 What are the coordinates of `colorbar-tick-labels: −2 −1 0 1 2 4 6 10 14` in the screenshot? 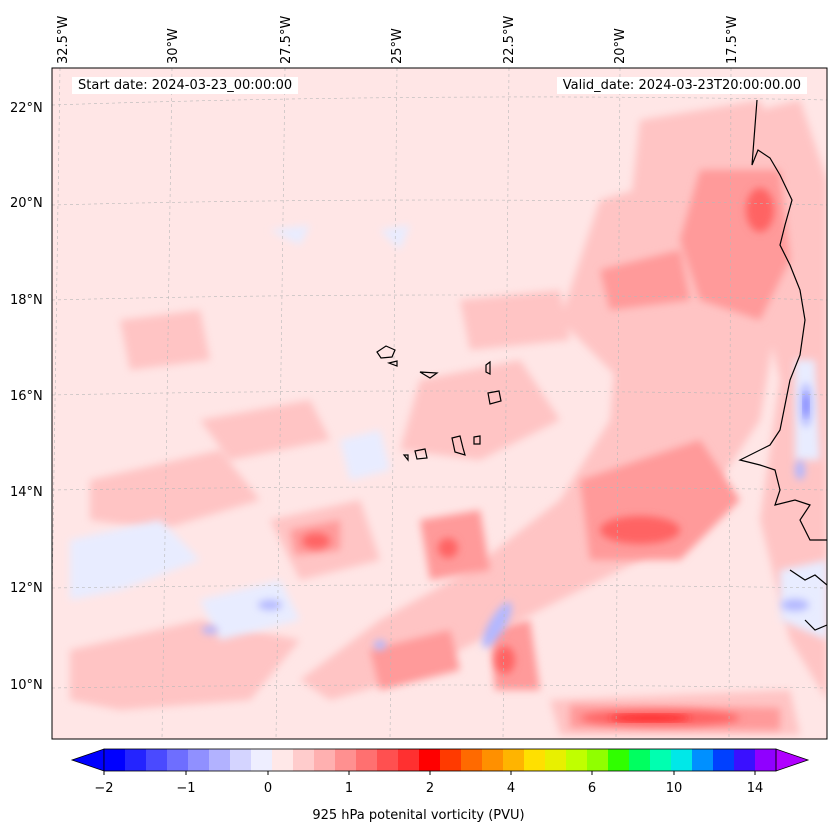 It's located at (428, 788).